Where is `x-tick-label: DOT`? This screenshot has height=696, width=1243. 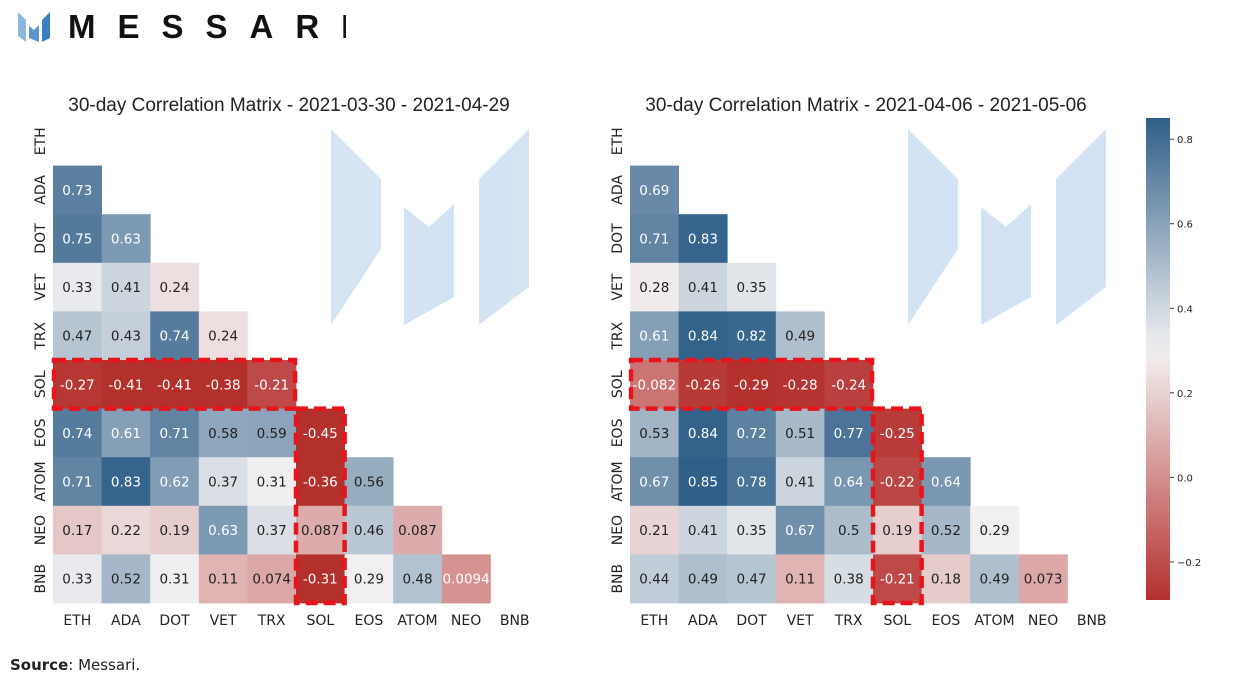
x-tick-label: DOT is located at coordinates (174, 621).